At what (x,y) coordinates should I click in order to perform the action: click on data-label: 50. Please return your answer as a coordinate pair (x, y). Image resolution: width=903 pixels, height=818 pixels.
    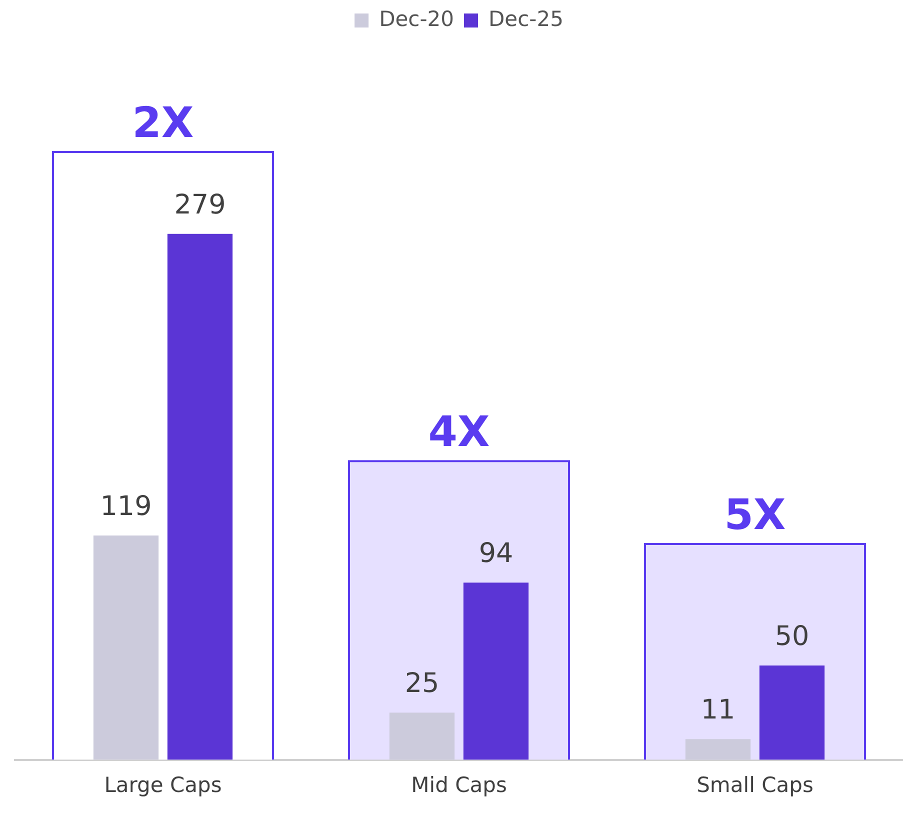
    Looking at the image, I should click on (792, 636).